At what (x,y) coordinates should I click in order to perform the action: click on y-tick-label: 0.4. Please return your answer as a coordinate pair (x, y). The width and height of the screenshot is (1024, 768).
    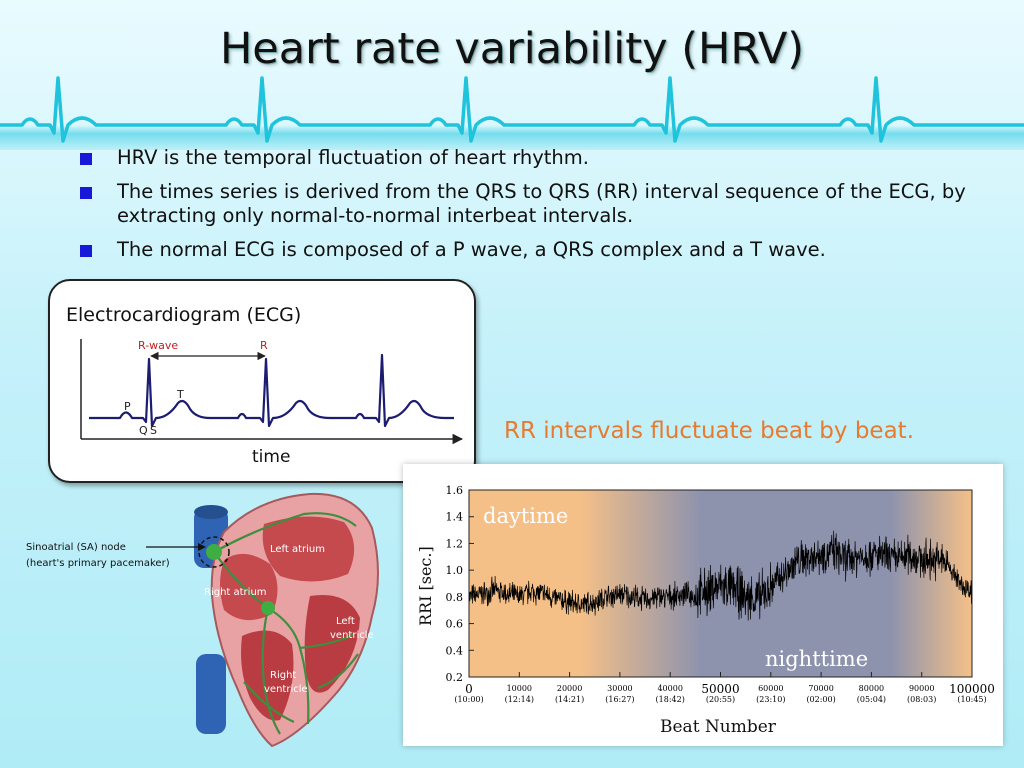
    Looking at the image, I should click on (455, 650).